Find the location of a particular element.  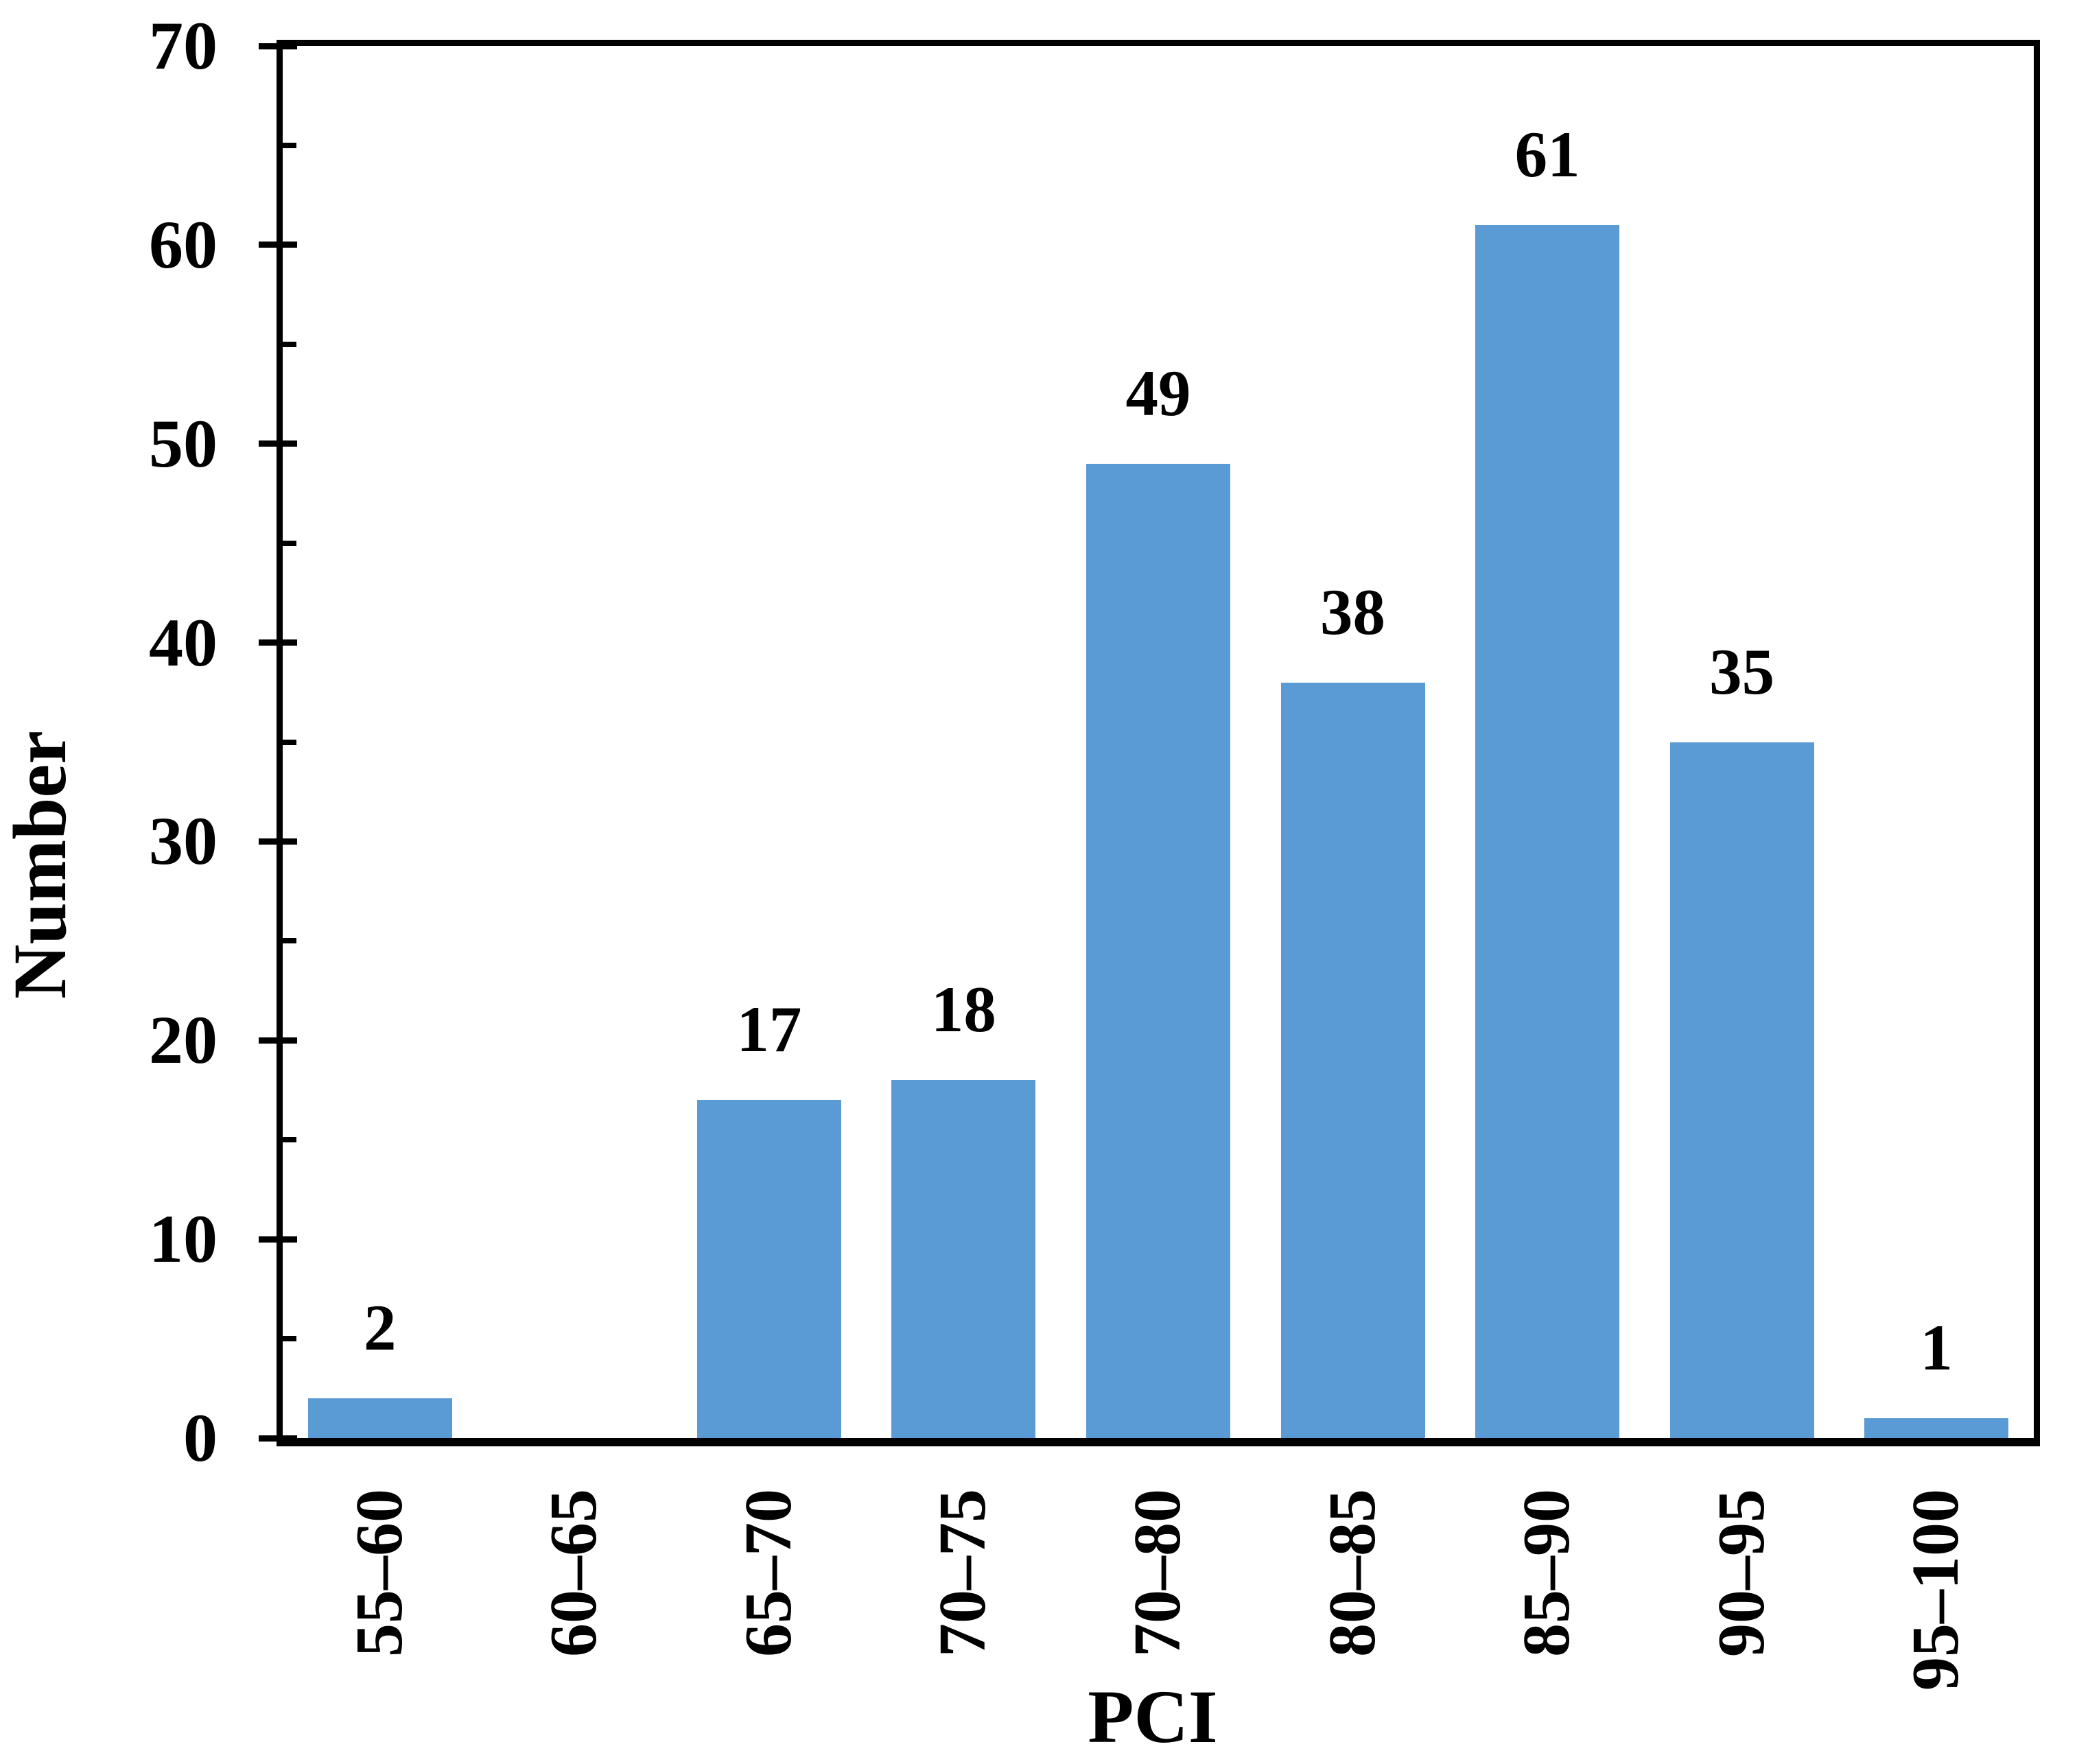

y-tick-label: 60 is located at coordinates (183, 244).